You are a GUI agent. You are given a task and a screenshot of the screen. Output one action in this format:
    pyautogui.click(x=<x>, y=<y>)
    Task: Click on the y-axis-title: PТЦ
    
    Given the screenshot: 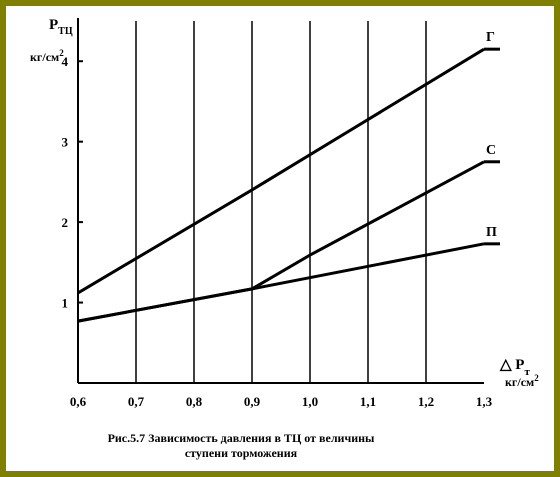 What is the action you would take?
    pyautogui.click(x=61, y=27)
    